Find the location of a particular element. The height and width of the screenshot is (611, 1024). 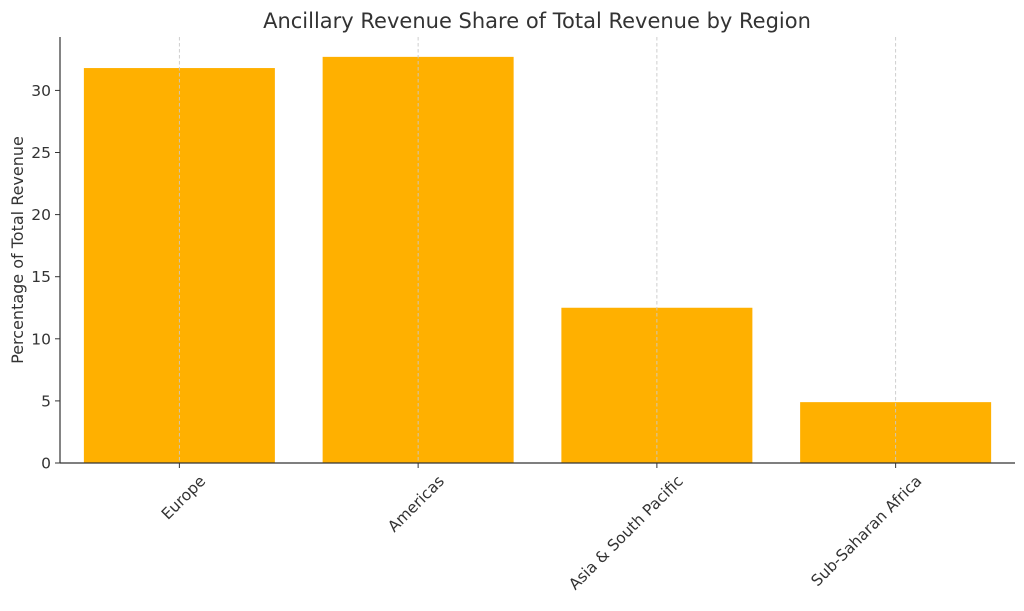

x-tick-label: Europe is located at coordinates (183, 497).